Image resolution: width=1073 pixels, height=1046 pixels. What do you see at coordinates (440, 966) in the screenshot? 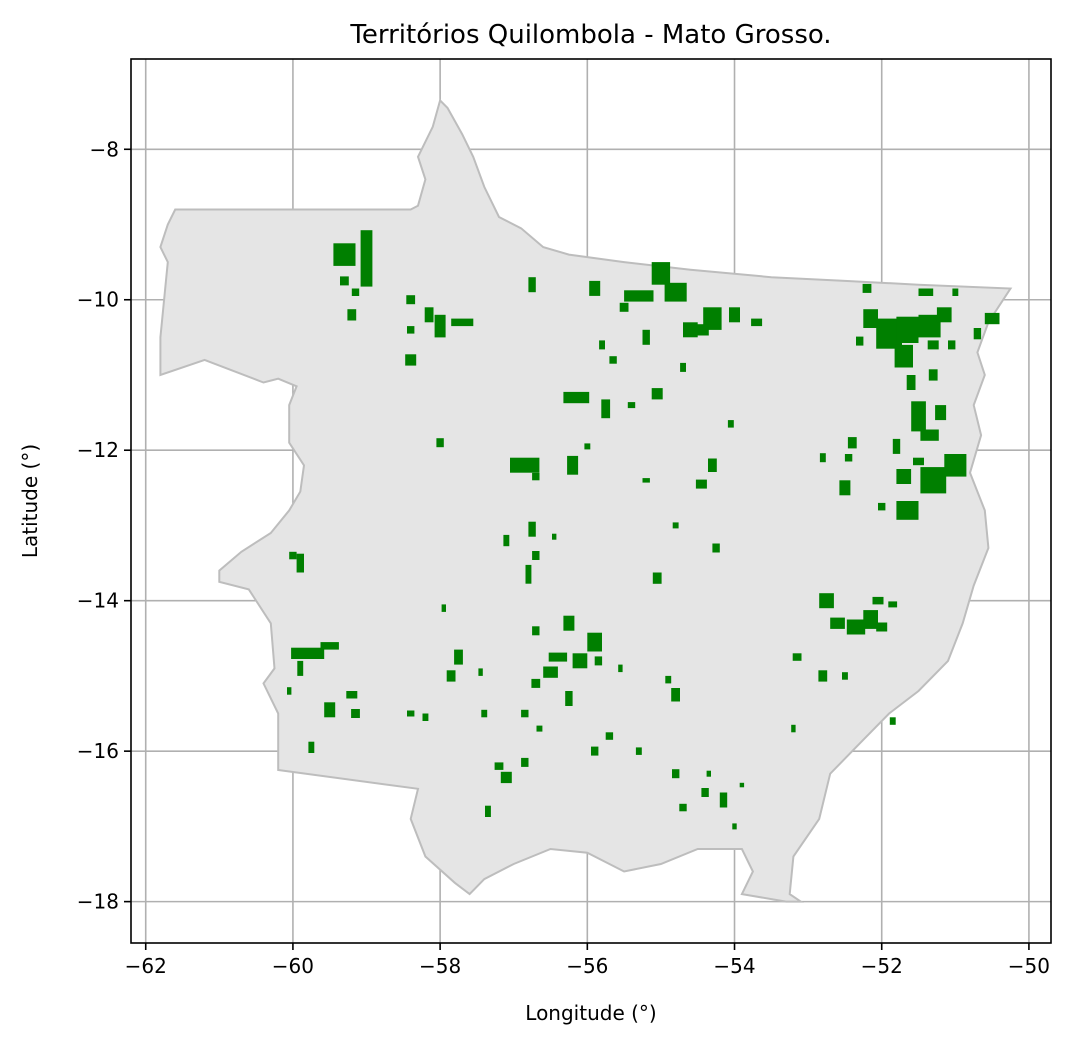
I see `x-tick-label: −58` at bounding box center [440, 966].